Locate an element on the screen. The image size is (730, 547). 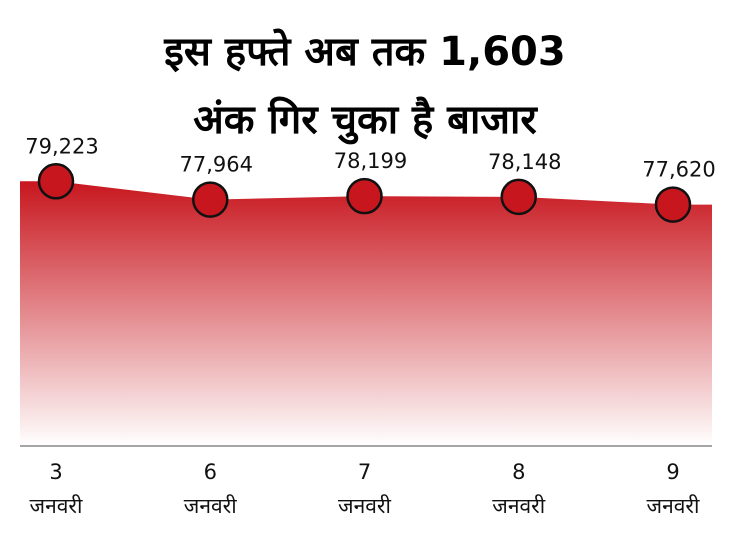
x-tick-label: 7 जनवरी is located at coordinates (364, 489).